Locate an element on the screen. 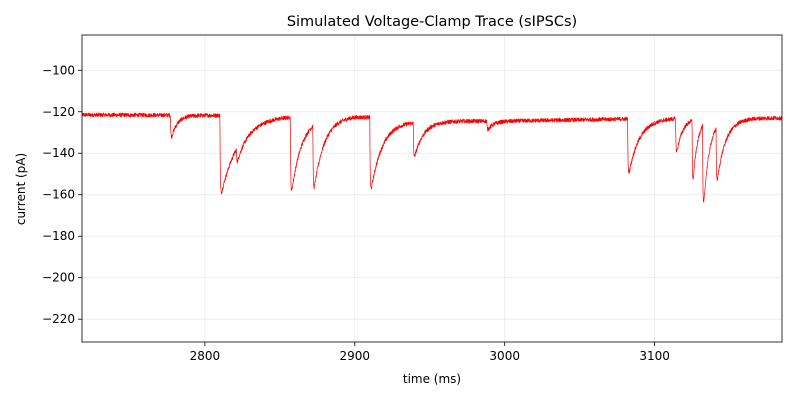  x-tick-label: 2800 is located at coordinates (205, 356).